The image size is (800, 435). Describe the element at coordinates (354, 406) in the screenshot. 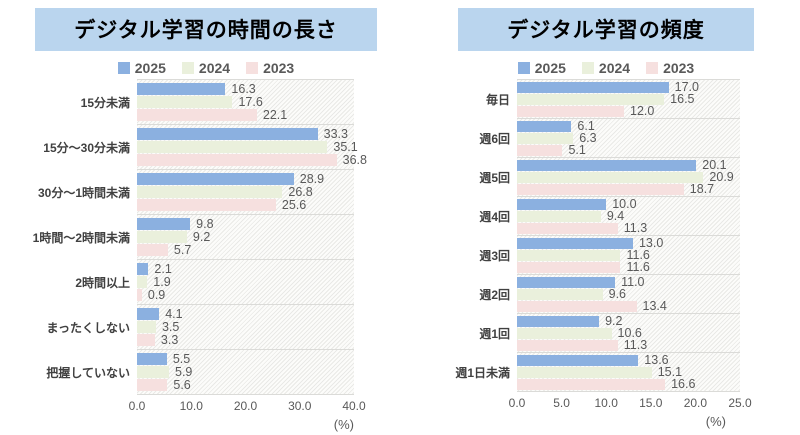

I see `x-axis-tick: 40.0` at that location.